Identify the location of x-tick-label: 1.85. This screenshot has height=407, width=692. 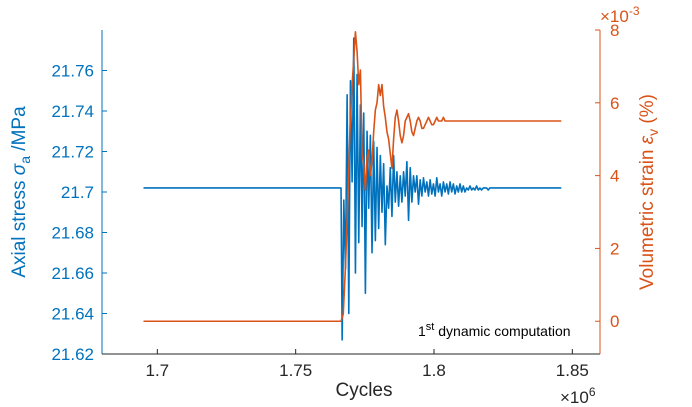
(572, 370).